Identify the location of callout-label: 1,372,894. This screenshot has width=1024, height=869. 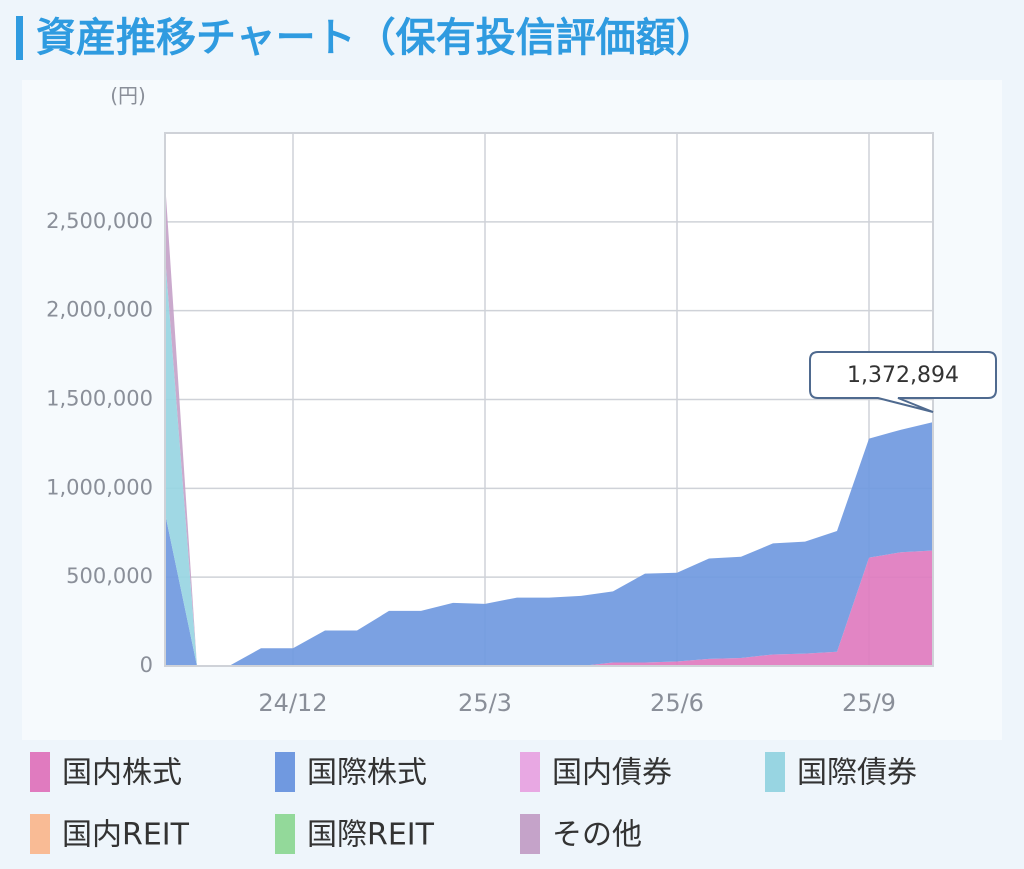
(903, 375).